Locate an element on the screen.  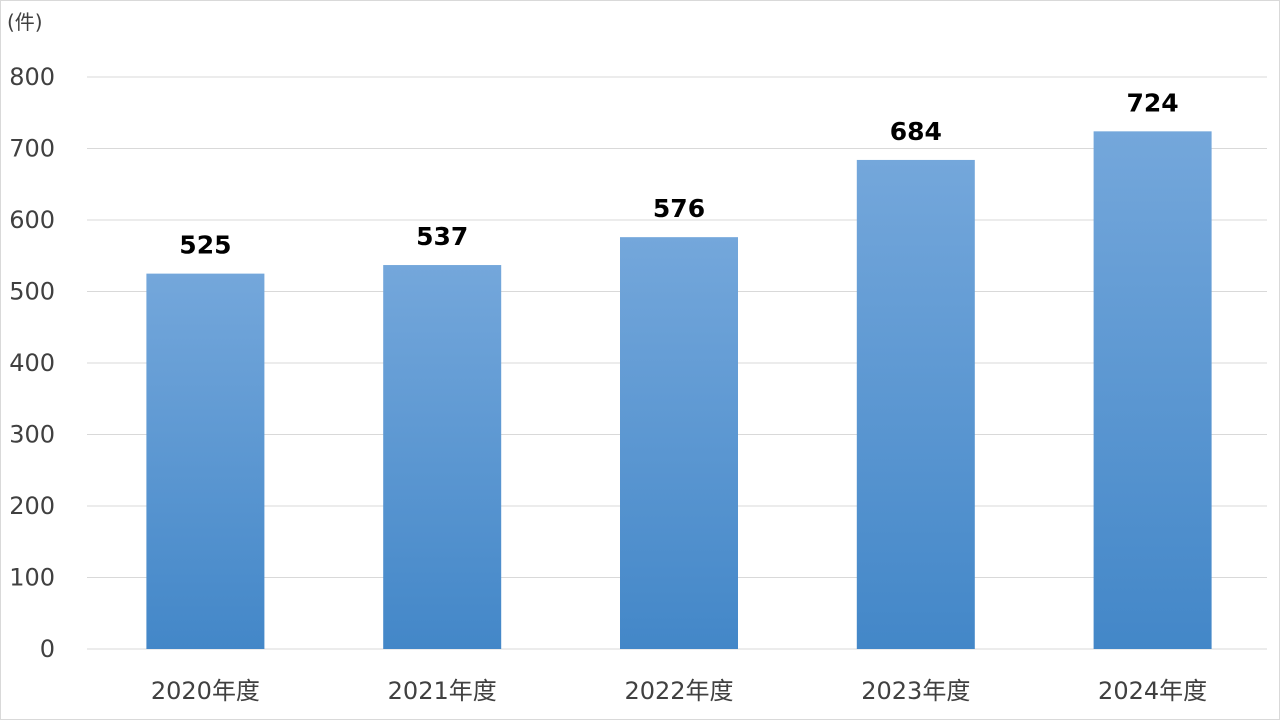
data-label: 684 is located at coordinates (916, 131).